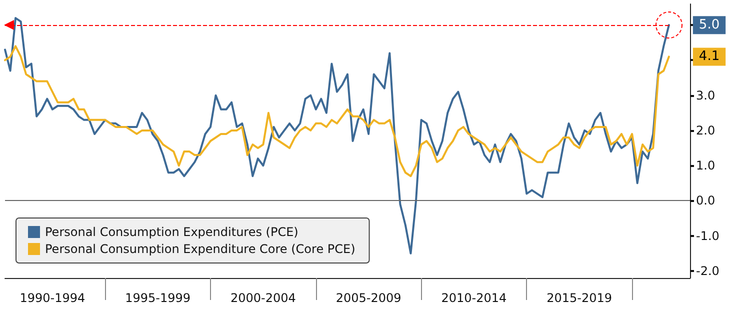 This screenshot has height=320, width=731. I want to click on x-tick-label: 1990-1994, so click(53, 298).